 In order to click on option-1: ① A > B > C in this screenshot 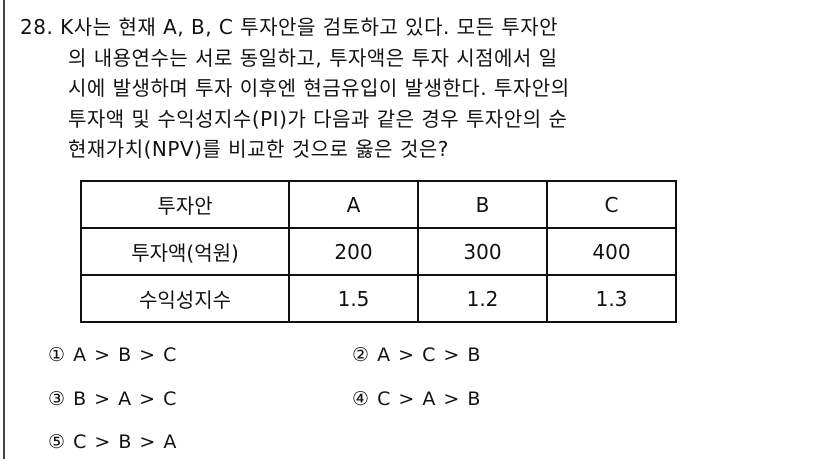, I will do `click(113, 355)`.